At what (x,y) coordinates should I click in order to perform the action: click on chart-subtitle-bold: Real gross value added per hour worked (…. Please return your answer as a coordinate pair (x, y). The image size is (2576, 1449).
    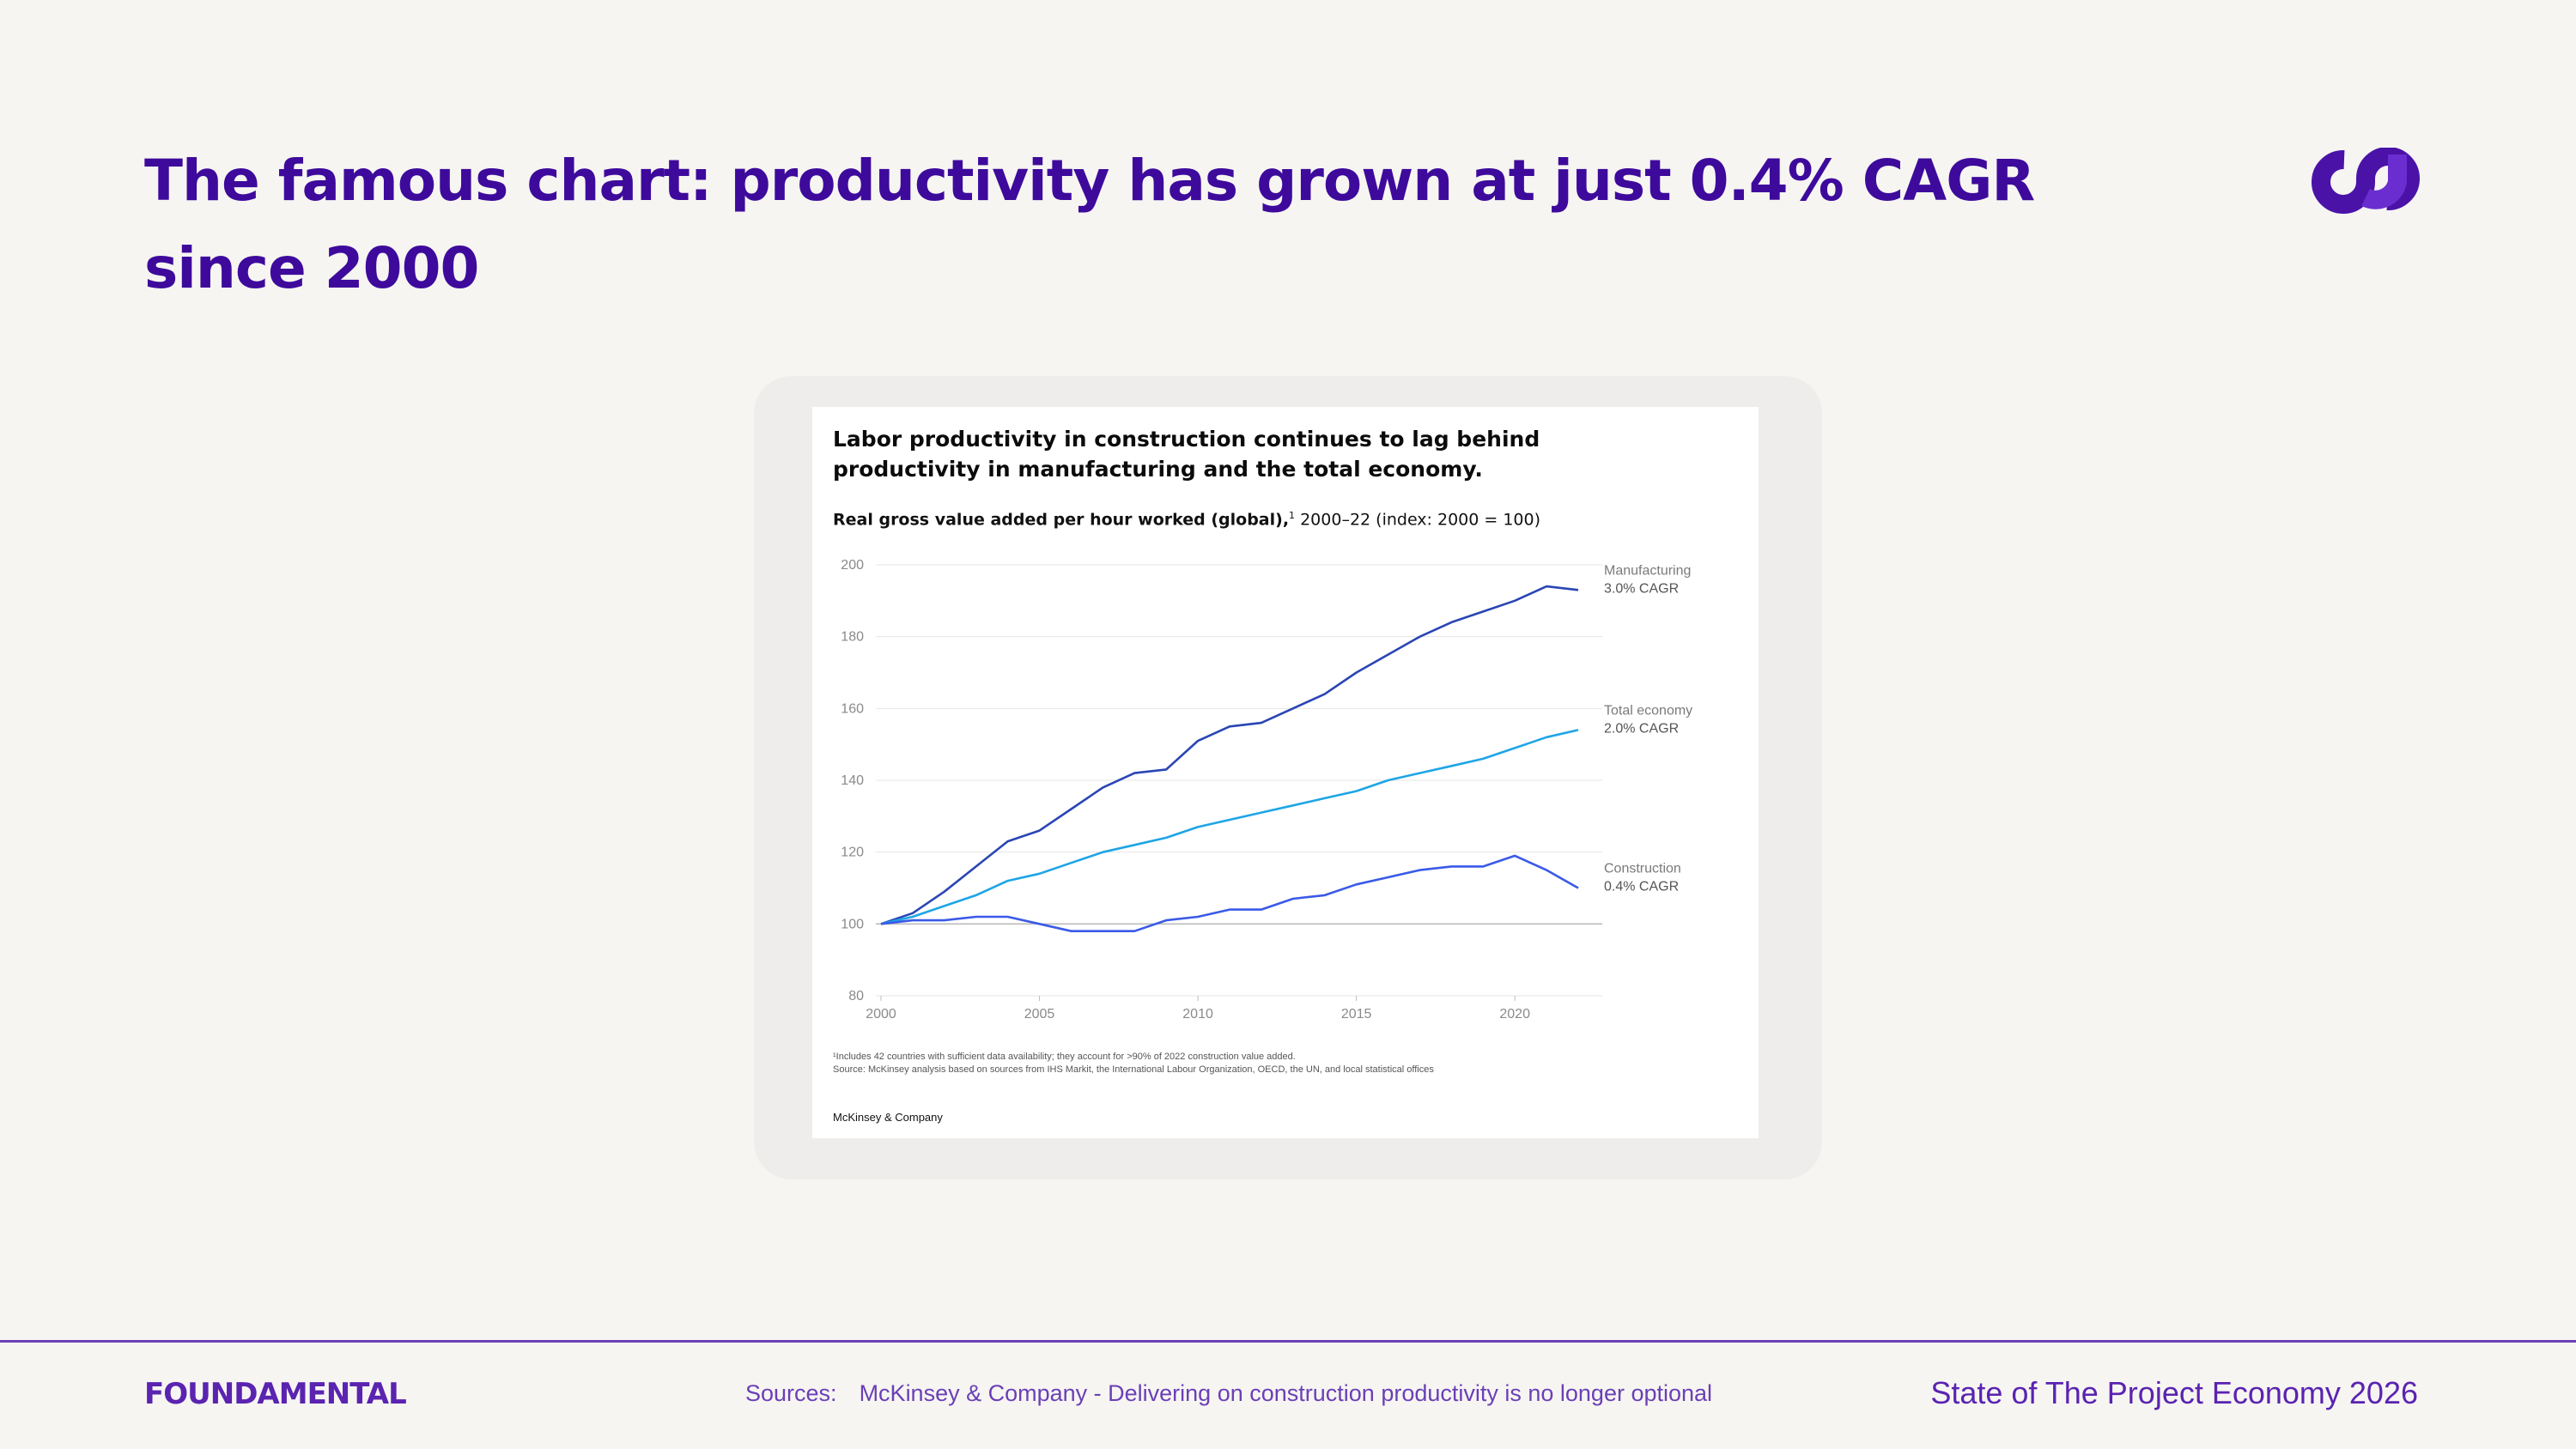
    Looking at the image, I should click on (1061, 520).